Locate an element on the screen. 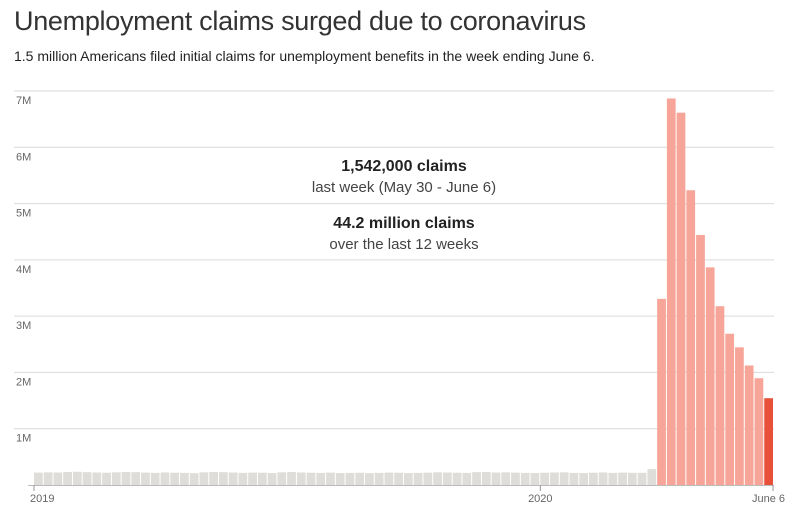 The width and height of the screenshot is (790, 524). y-tick-label: 7M is located at coordinates (23, 101).